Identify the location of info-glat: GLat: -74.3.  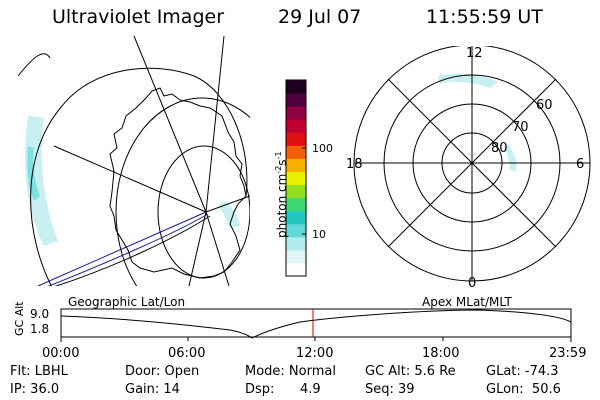
(522, 371).